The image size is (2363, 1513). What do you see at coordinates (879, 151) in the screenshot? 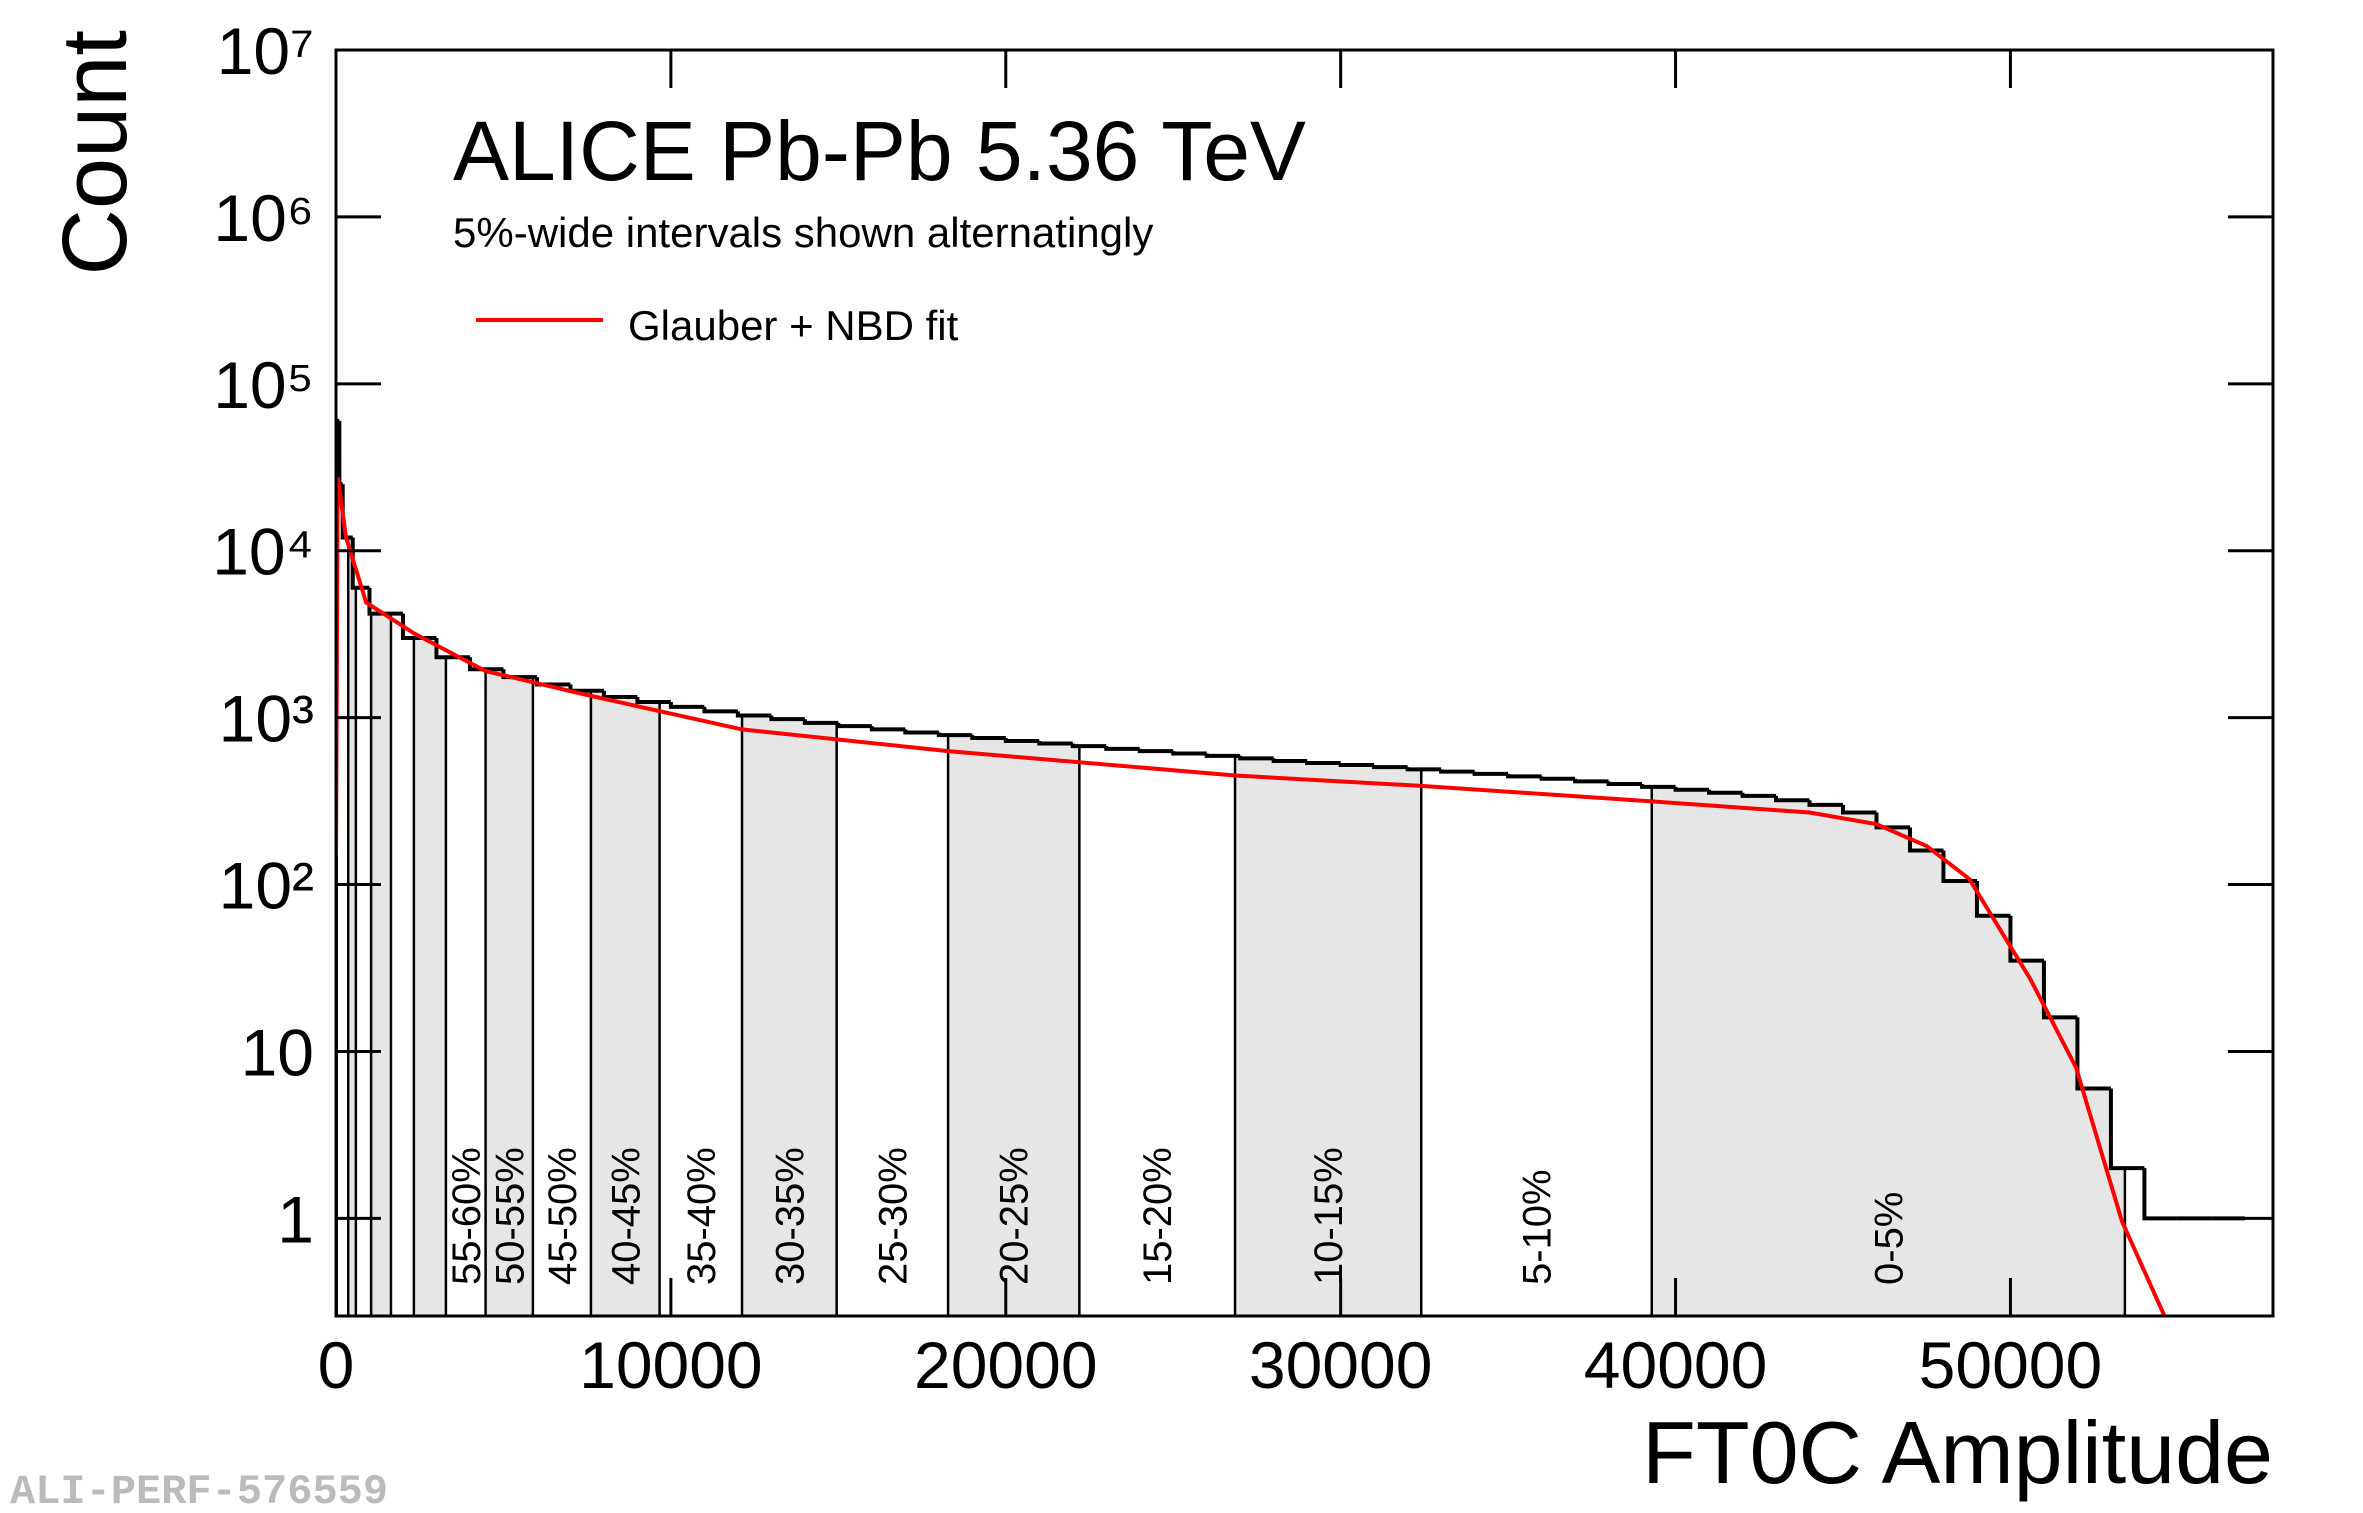
I see `chart-title: ALICE Pb-Pb 5.36 TeV` at bounding box center [879, 151].